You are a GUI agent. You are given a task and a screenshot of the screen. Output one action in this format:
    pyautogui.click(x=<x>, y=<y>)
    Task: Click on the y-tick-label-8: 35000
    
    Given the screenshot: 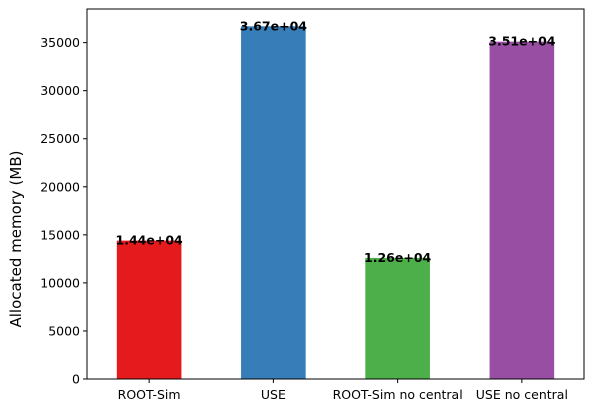 What is the action you would take?
    pyautogui.click(x=60, y=42)
    